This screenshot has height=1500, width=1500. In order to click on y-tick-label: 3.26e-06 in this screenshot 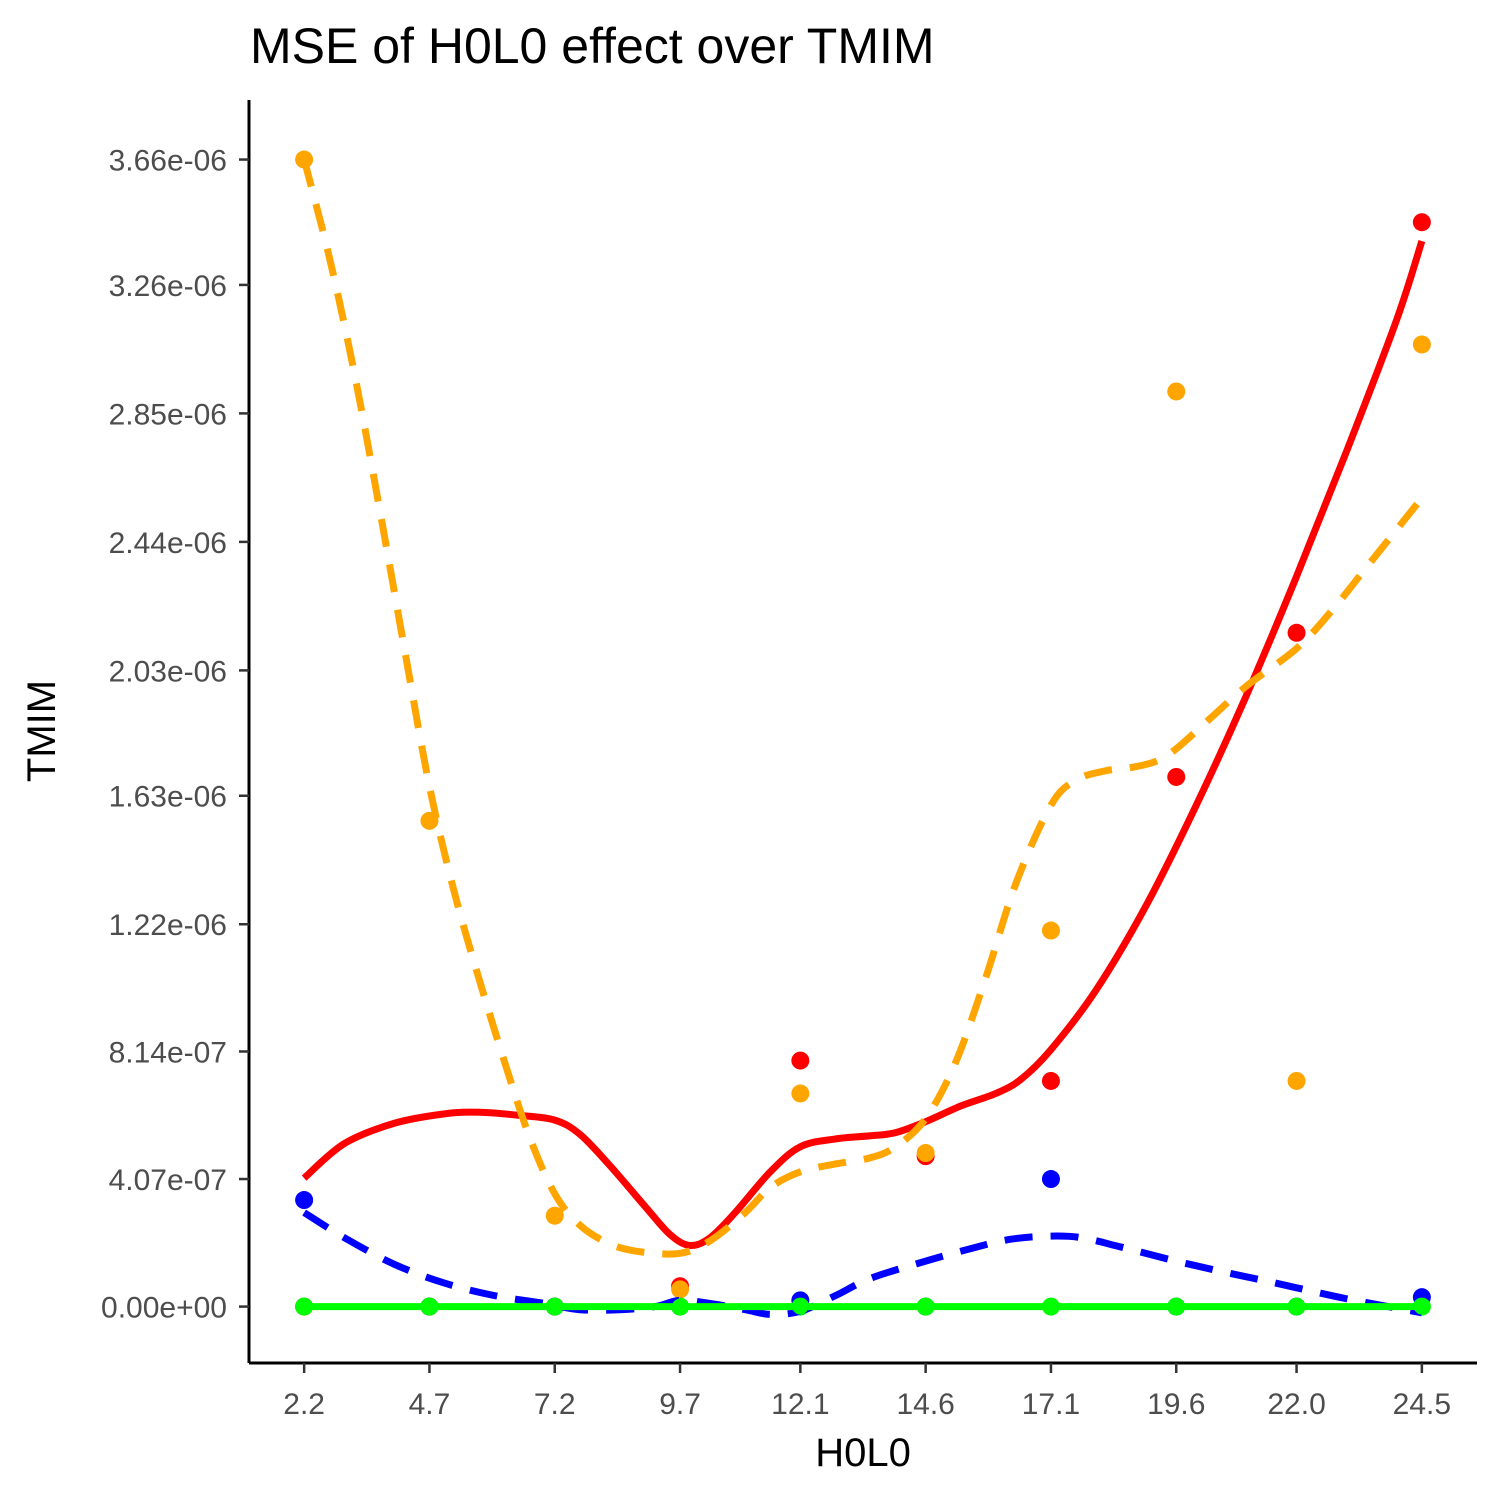, I will do `click(168, 286)`.